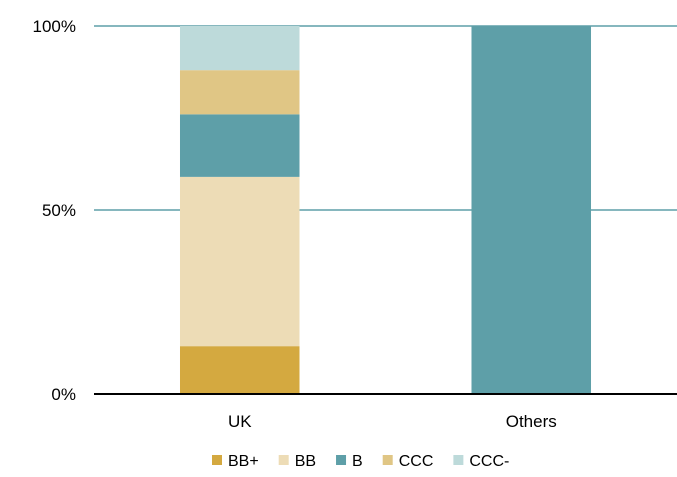 The height and width of the screenshot is (477, 677). I want to click on y-tick-label: 0%, so click(63, 394).